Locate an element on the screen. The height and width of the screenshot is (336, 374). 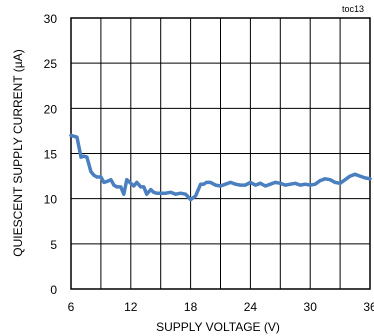
x-tick-label: 36 is located at coordinates (368, 307).